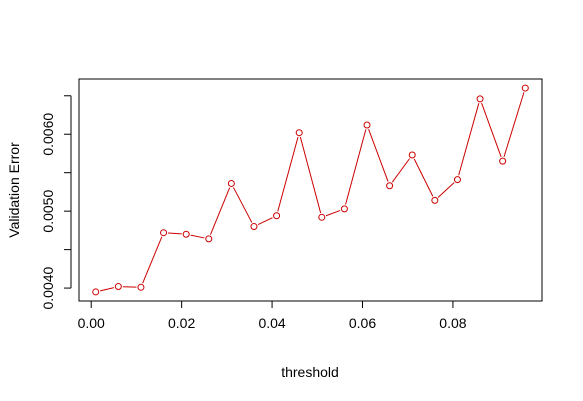 The width and height of the screenshot is (583, 401). What do you see at coordinates (48, 211) in the screenshot?
I see `y-tick-label: 0.0050` at bounding box center [48, 211].